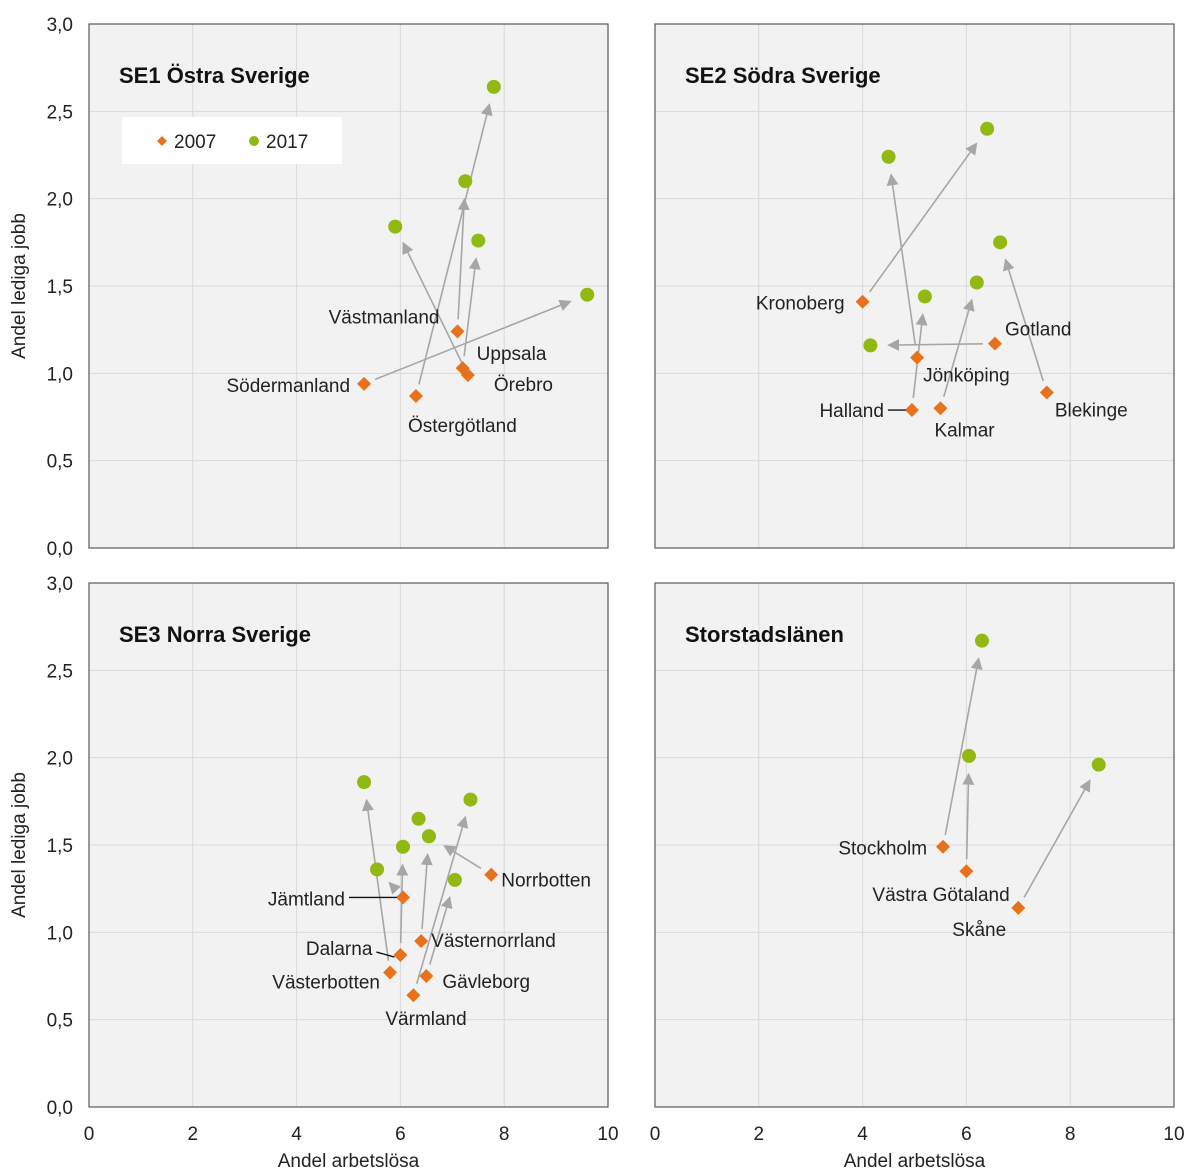  Describe the element at coordinates (413, 995) in the screenshot. I see `point-2007-varmland` at that location.